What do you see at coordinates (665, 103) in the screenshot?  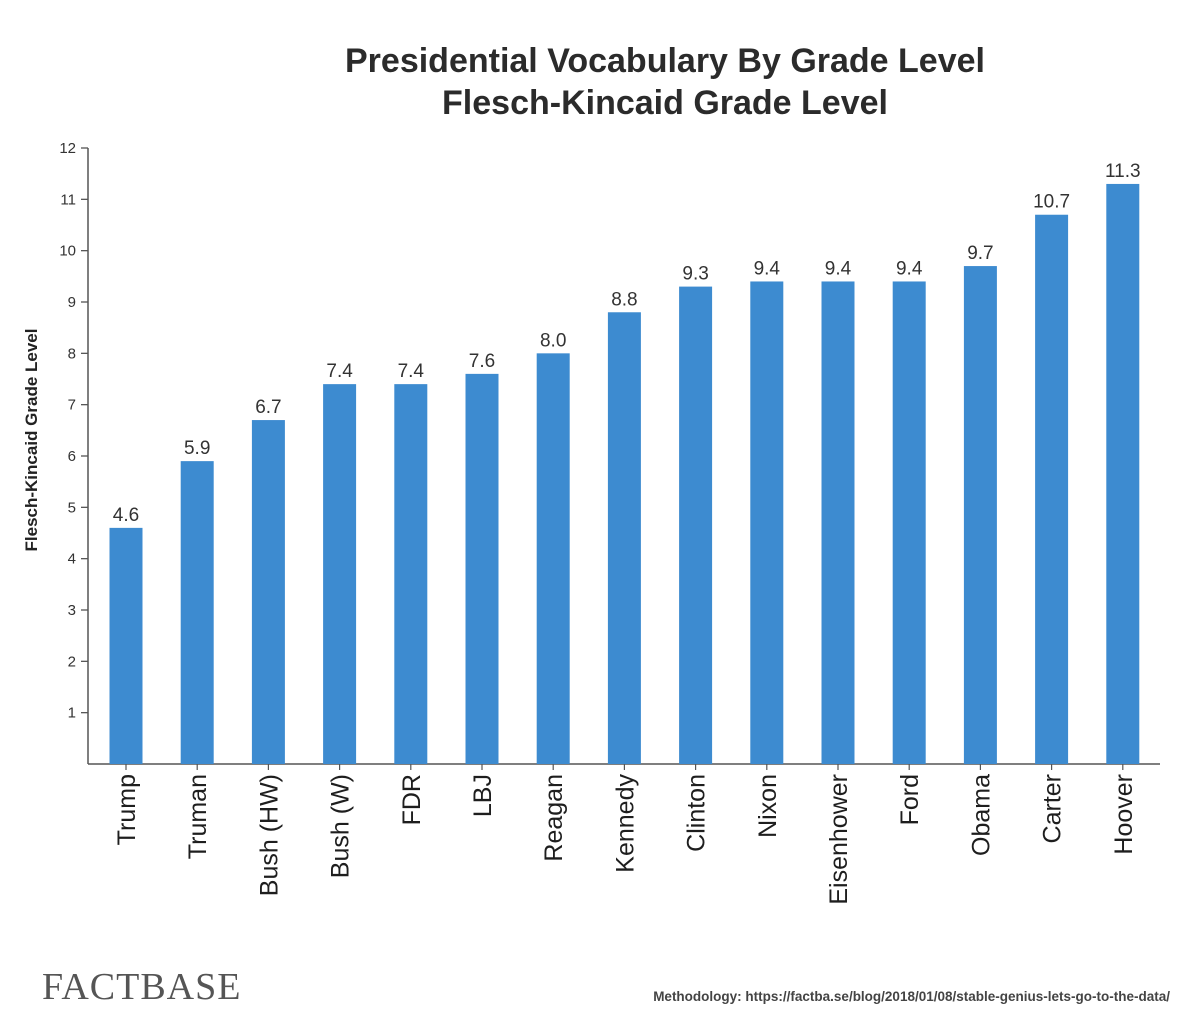 I see `chart-subtitle: Flesch-Kincaid Grade Level` at bounding box center [665, 103].